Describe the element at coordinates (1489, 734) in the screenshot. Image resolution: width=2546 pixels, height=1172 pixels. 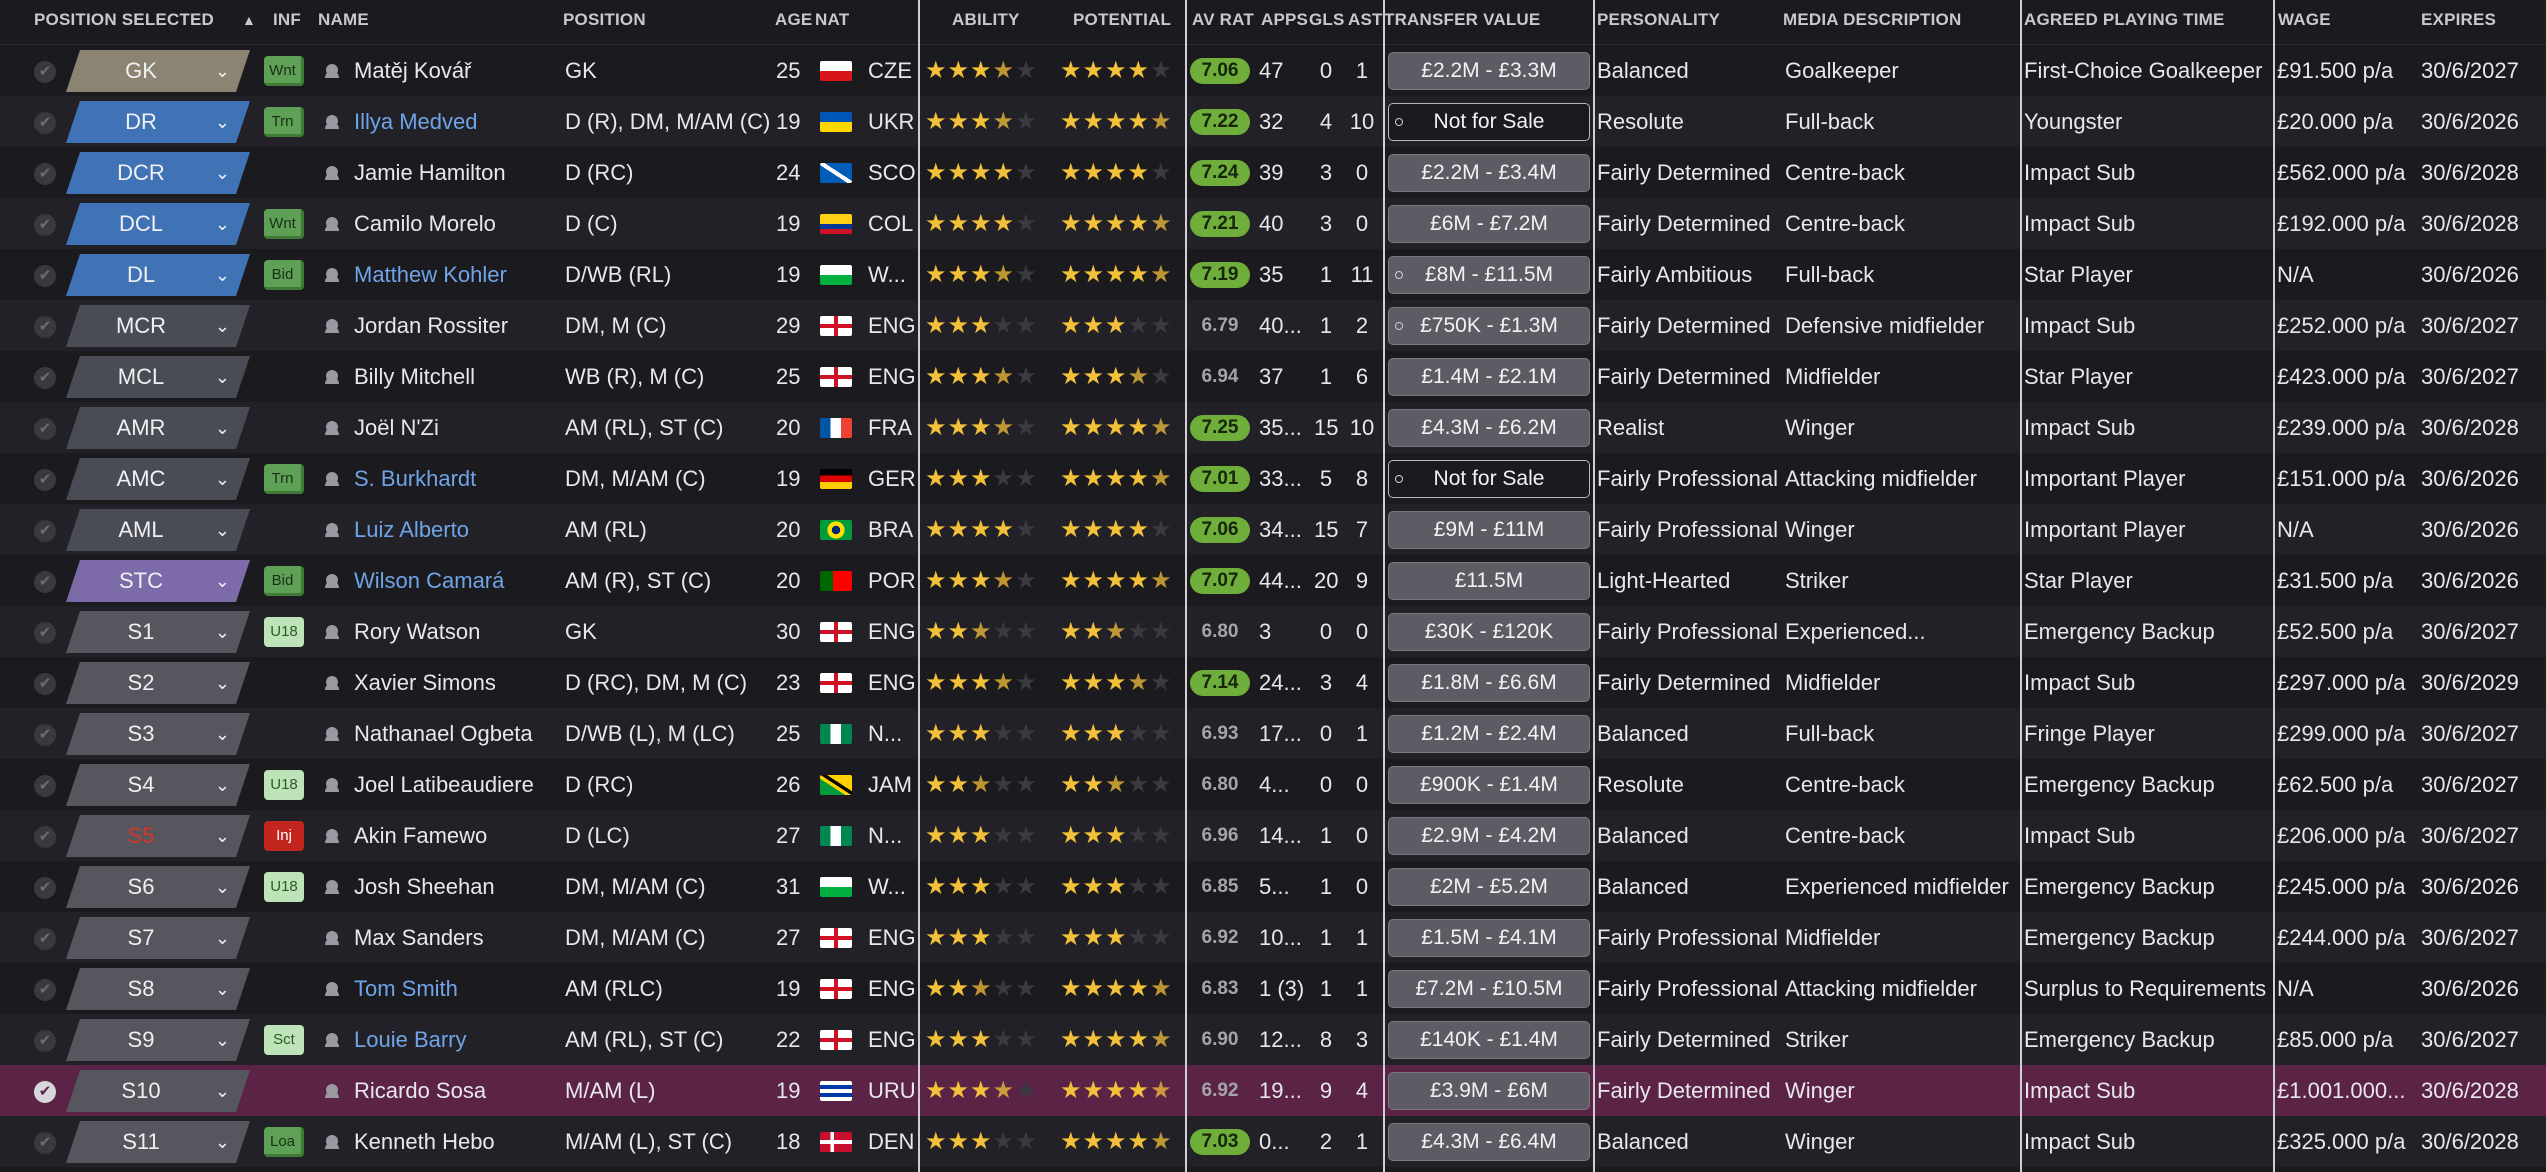
I see `transfer-value-button: £1.2M - £2.4M` at that location.